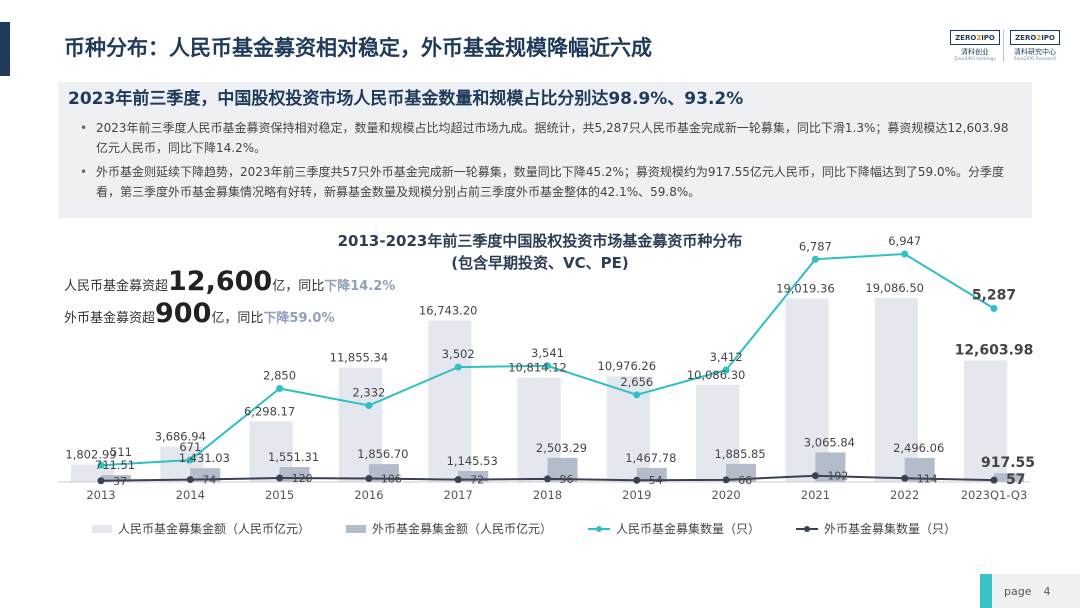  Describe the element at coordinates (449, 528) in the screenshot. I see `legend-item-fx-amount: 外币基金募集金额（人民币亿元）` at that location.